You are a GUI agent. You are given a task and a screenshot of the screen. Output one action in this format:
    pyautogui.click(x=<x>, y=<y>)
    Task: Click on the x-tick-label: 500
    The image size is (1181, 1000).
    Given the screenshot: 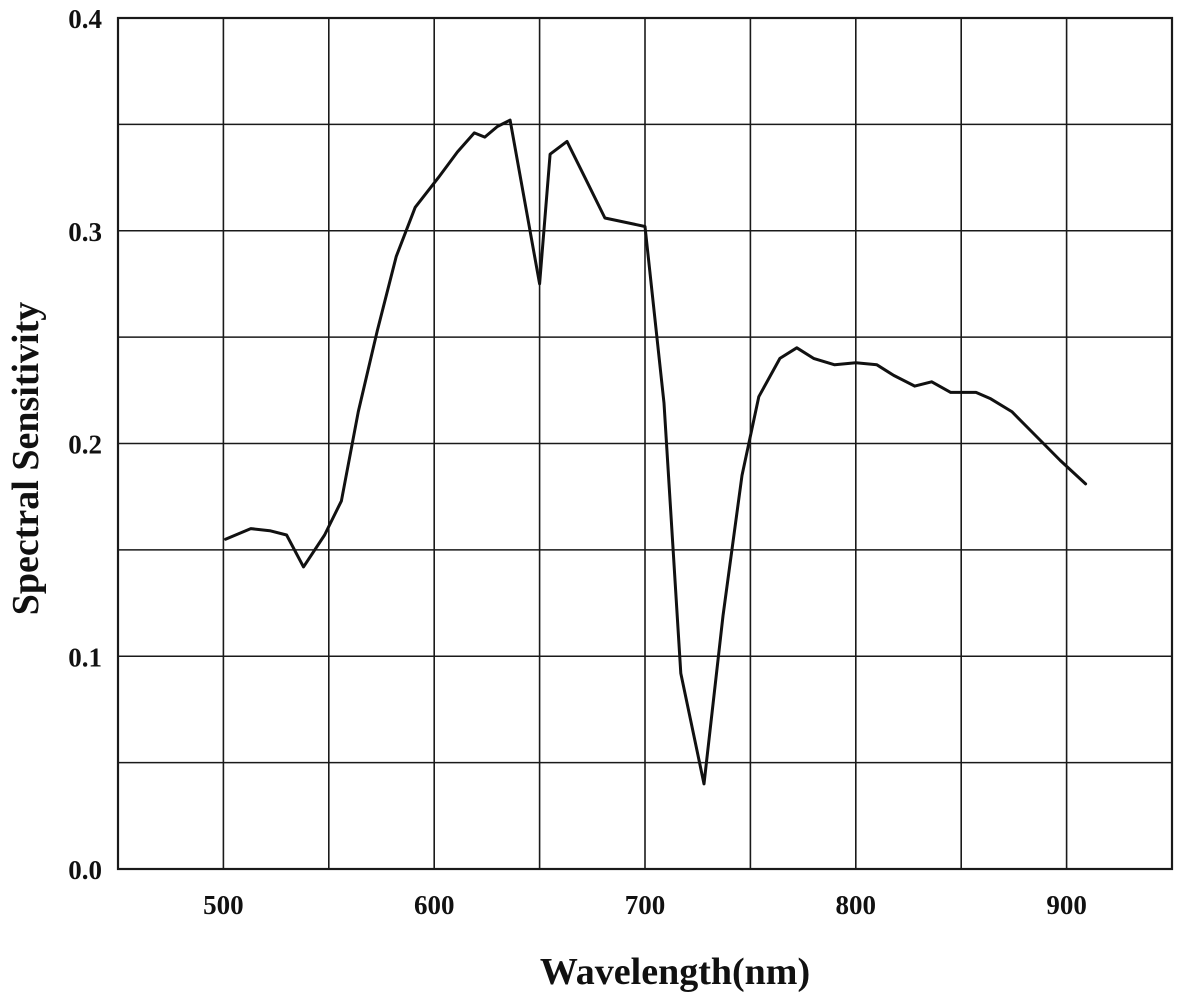 What is the action you would take?
    pyautogui.click(x=223, y=905)
    